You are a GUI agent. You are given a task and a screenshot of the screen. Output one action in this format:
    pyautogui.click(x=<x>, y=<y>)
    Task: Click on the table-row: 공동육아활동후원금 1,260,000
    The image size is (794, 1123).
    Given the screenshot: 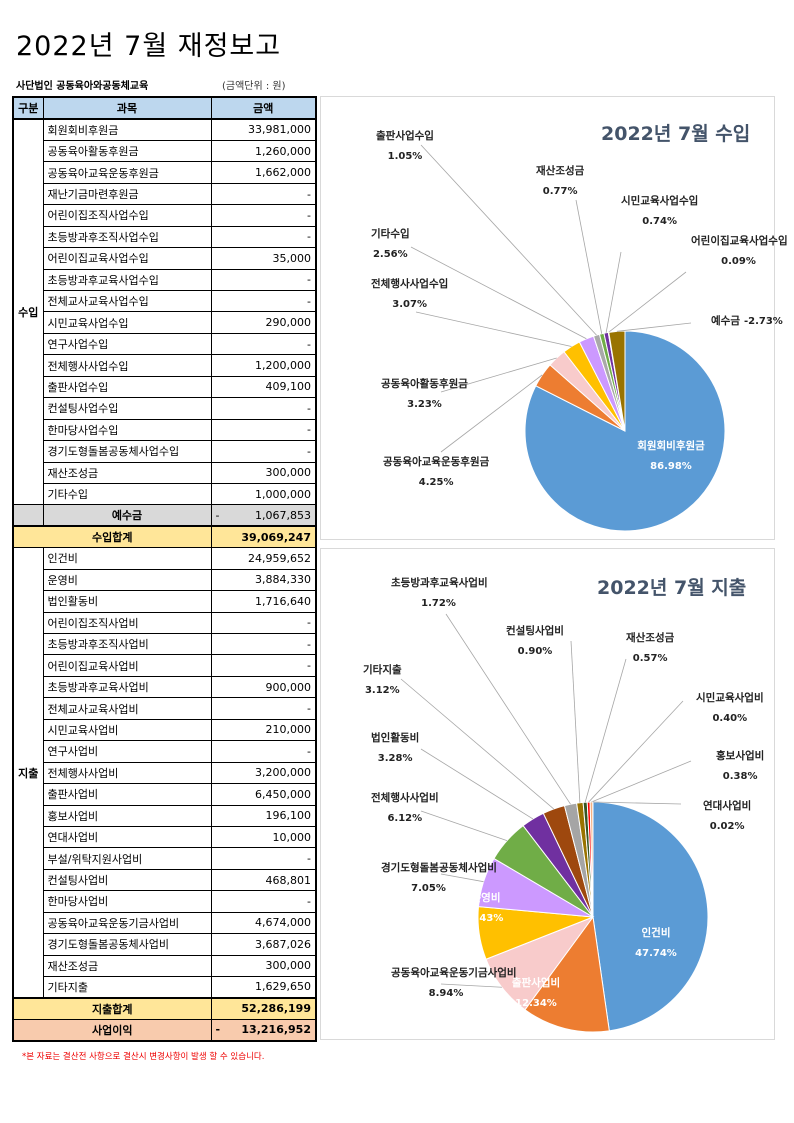 What is the action you would take?
    pyautogui.click(x=165, y=151)
    